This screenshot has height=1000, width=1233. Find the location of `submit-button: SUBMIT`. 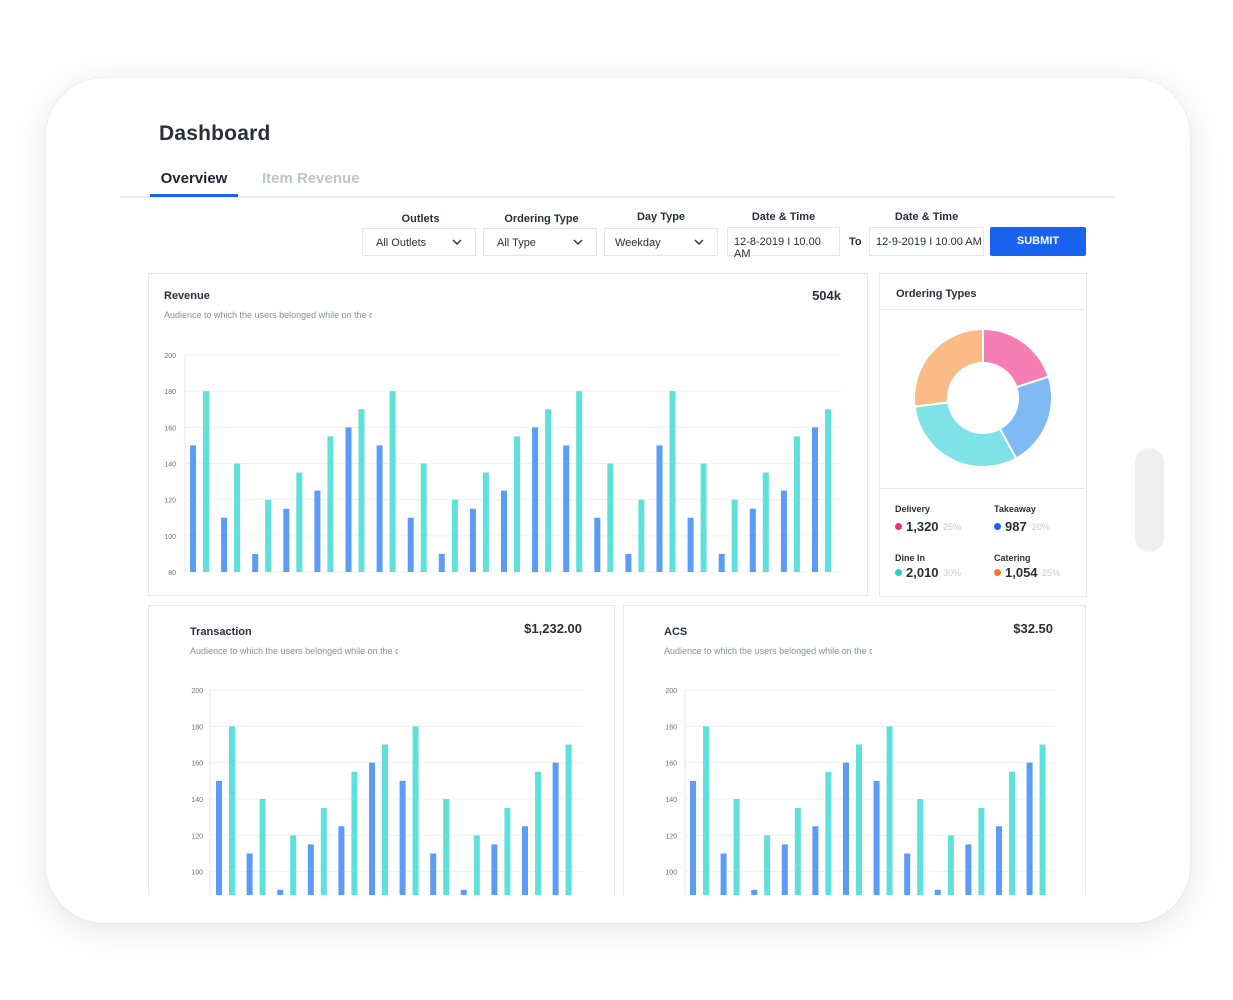

submit-button: SUBMIT is located at coordinates (1038, 241).